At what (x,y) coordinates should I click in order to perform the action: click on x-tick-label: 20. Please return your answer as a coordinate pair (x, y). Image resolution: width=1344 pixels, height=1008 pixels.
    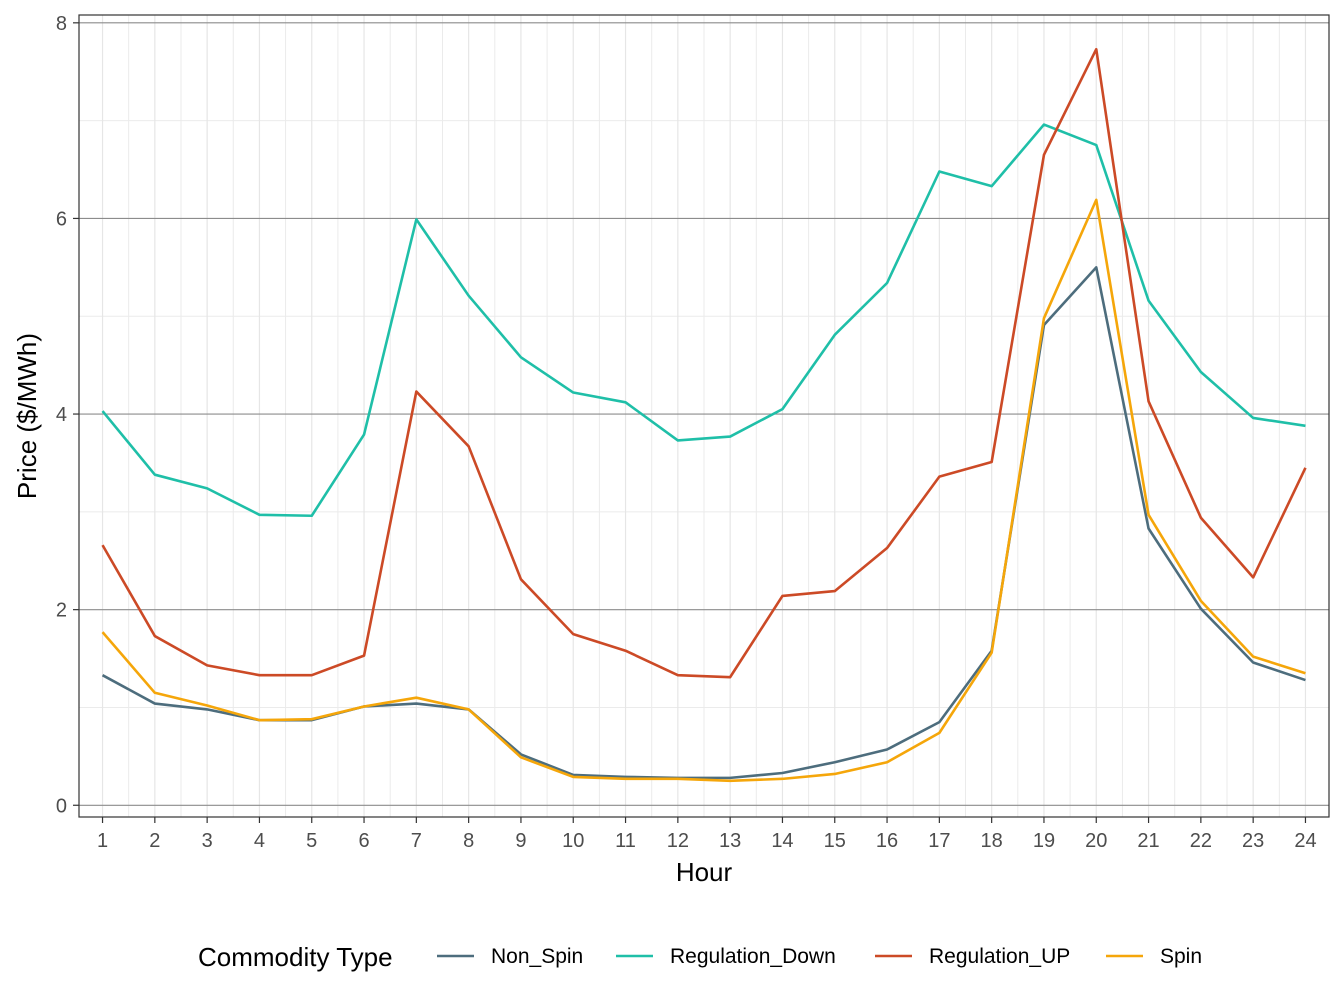
    Looking at the image, I should click on (1096, 841).